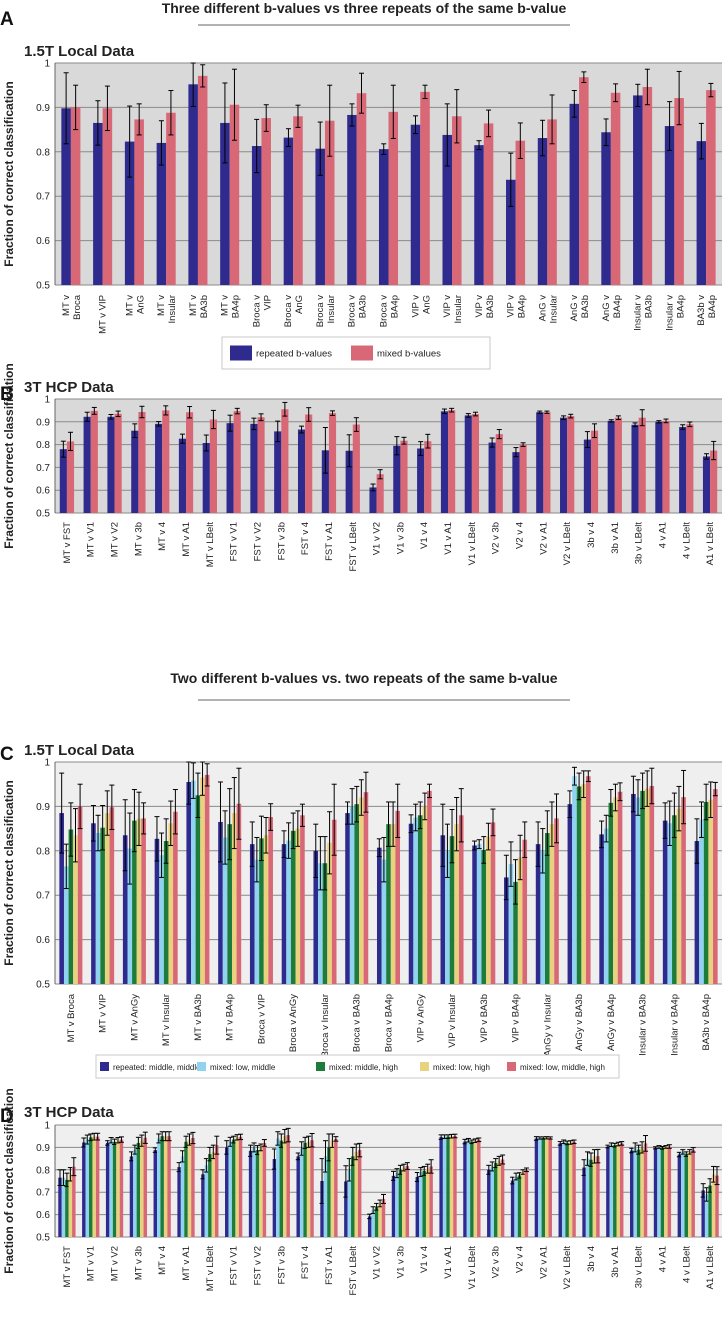 The image size is (728, 1329). Describe the element at coordinates (496, 538) in the screenshot. I see `panel-b-category-label: V2 v 3b` at that location.